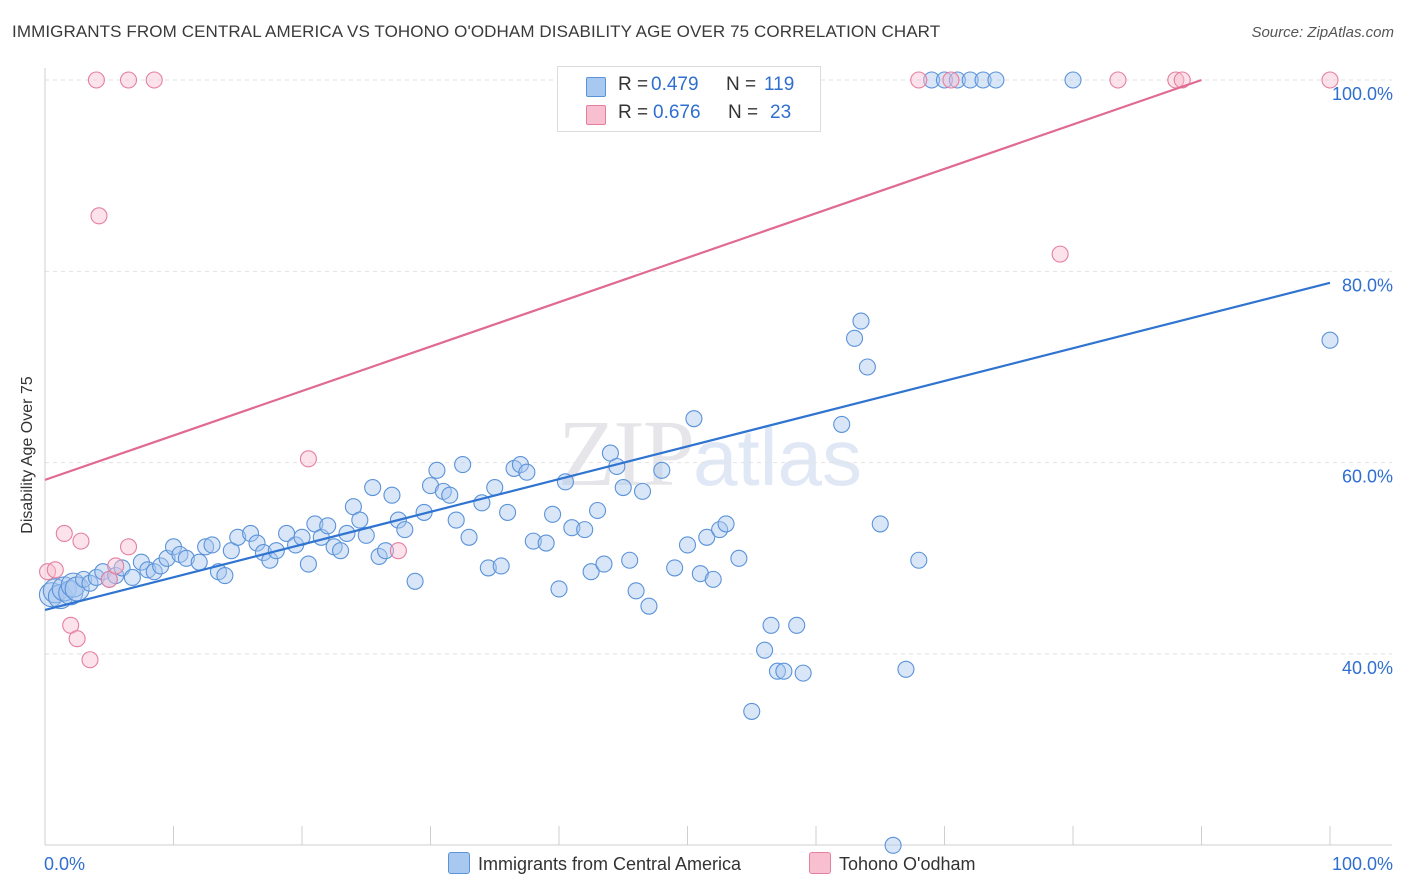  What do you see at coordinates (781, 112) in the screenshot?
I see `n-value: 23` at bounding box center [781, 112].